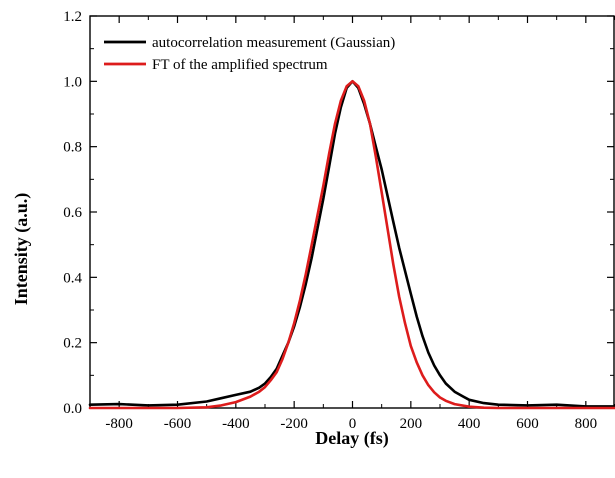  Describe the element at coordinates (294, 424) in the screenshot. I see `x-tick-label: -200` at that location.